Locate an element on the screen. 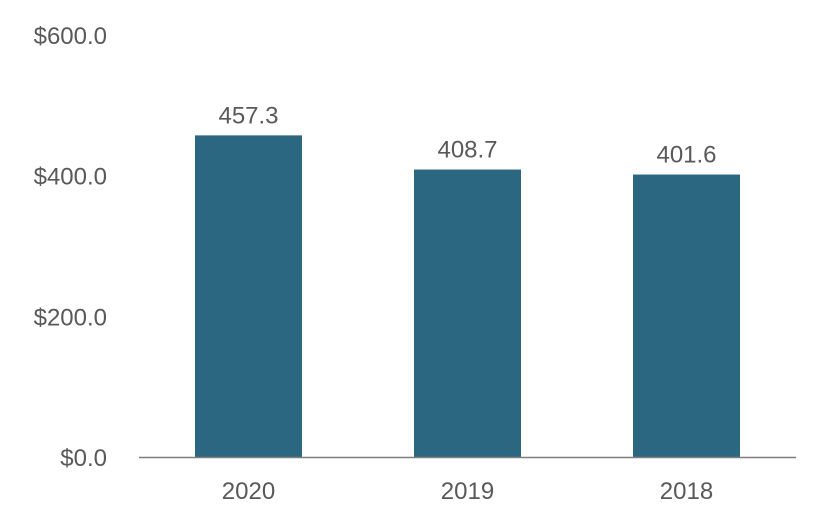 This screenshot has width=826, height=532. y-tick-label: $600.0 is located at coordinates (70, 36).